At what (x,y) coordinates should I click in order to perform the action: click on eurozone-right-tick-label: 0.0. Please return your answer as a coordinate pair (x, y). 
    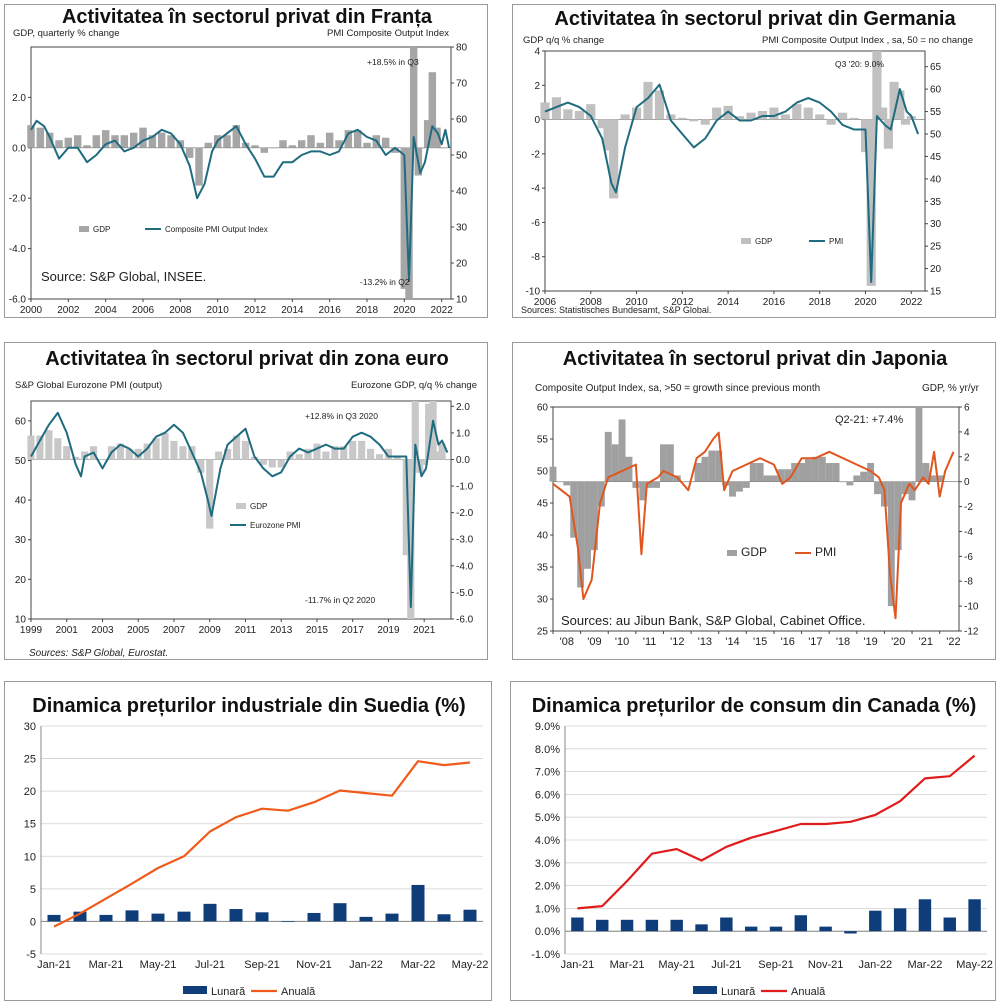
    Looking at the image, I should click on (463, 460).